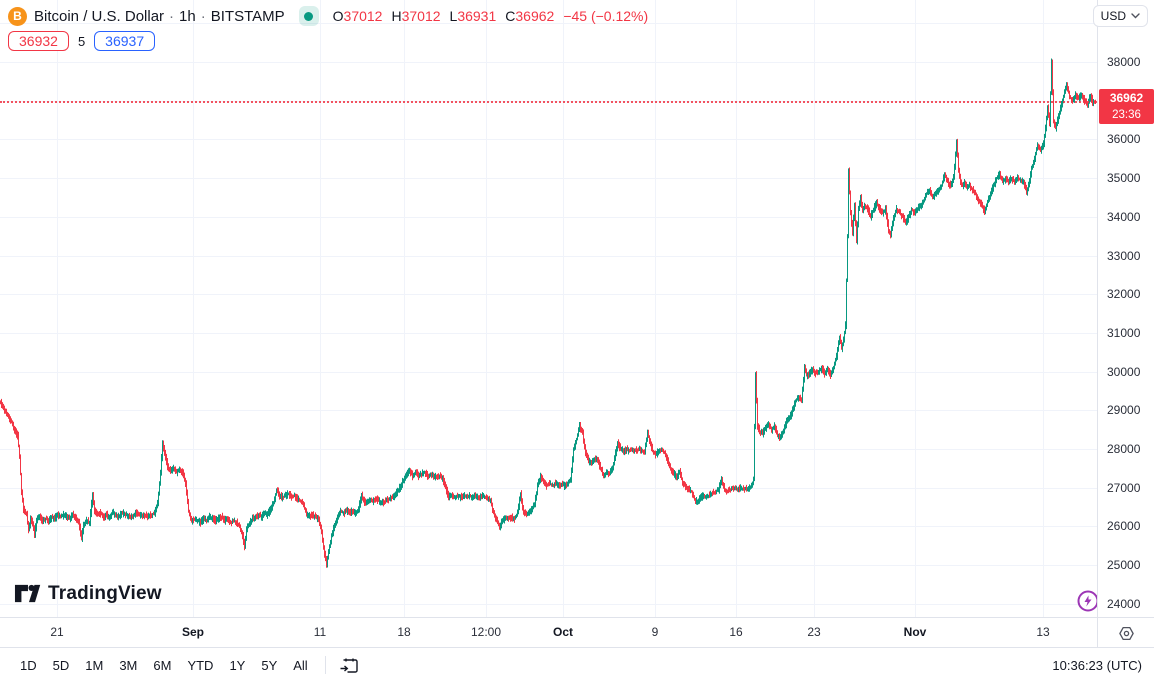  Describe the element at coordinates (128, 665) in the screenshot. I see `range-button-3m: 3M` at that location.